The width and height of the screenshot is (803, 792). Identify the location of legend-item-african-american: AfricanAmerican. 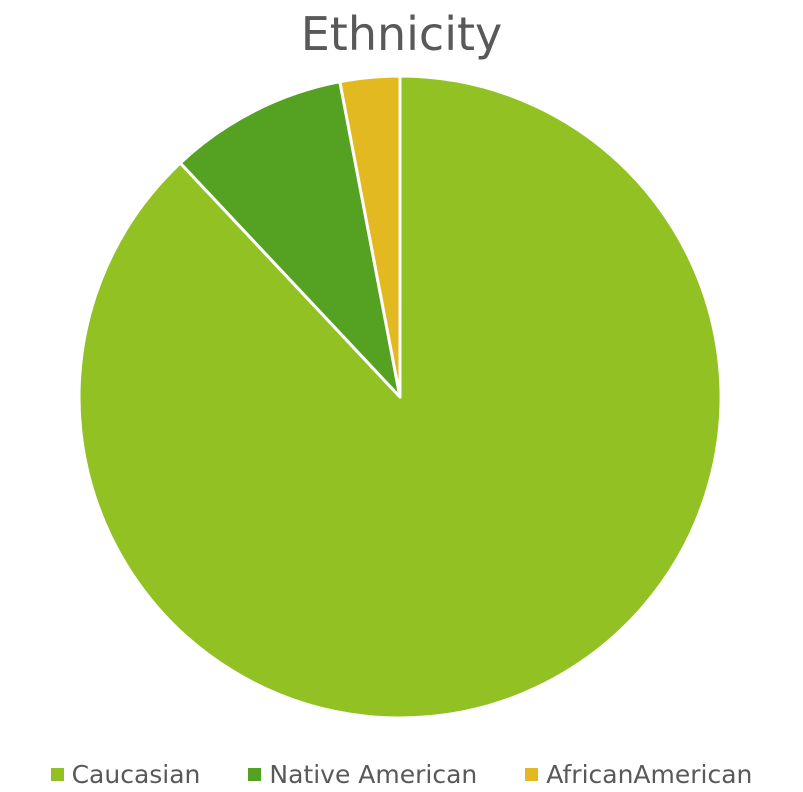
(638, 774).